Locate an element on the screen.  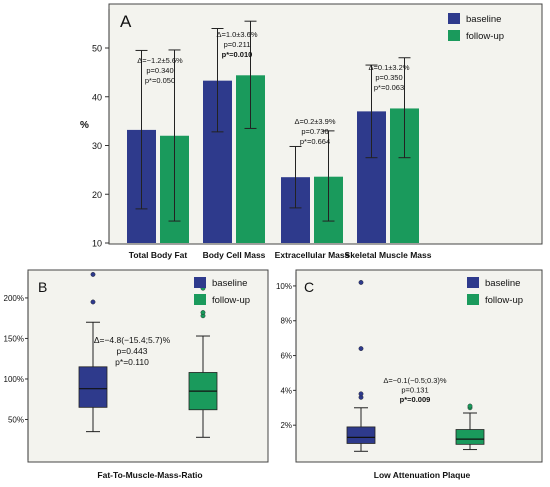
c-ytick-label-4: 10% is located at coordinates (284, 286).